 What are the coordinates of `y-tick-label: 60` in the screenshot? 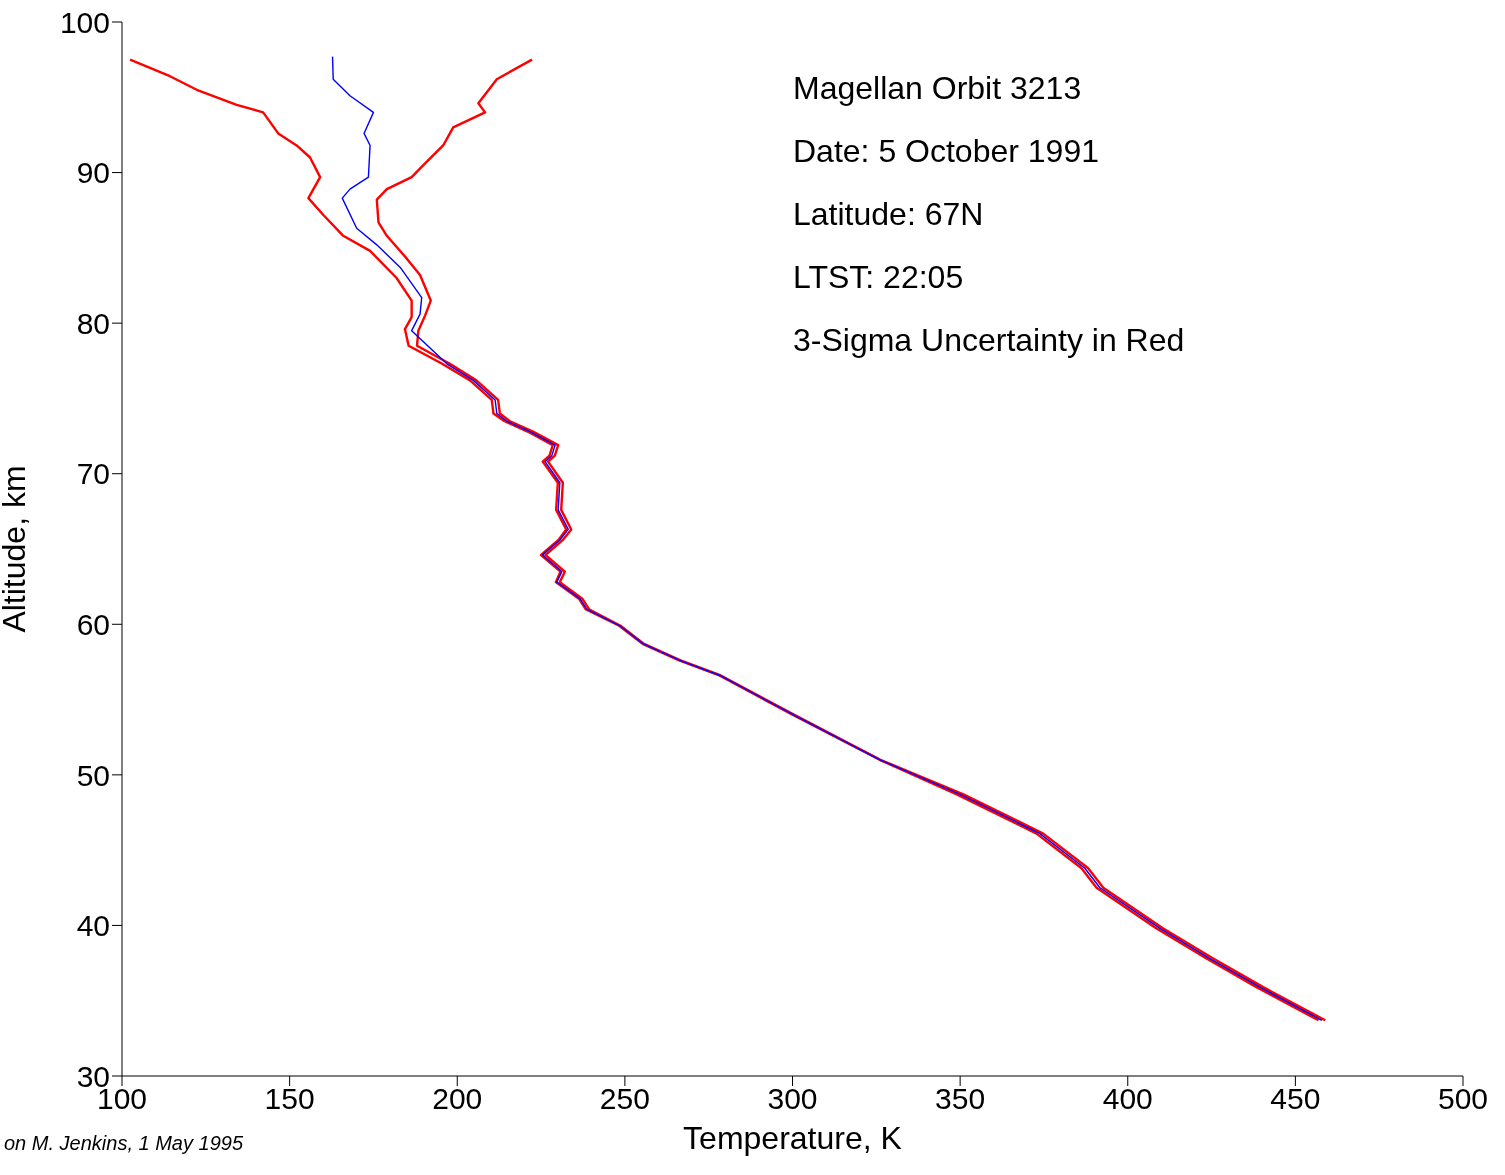 It's located at (93, 624).